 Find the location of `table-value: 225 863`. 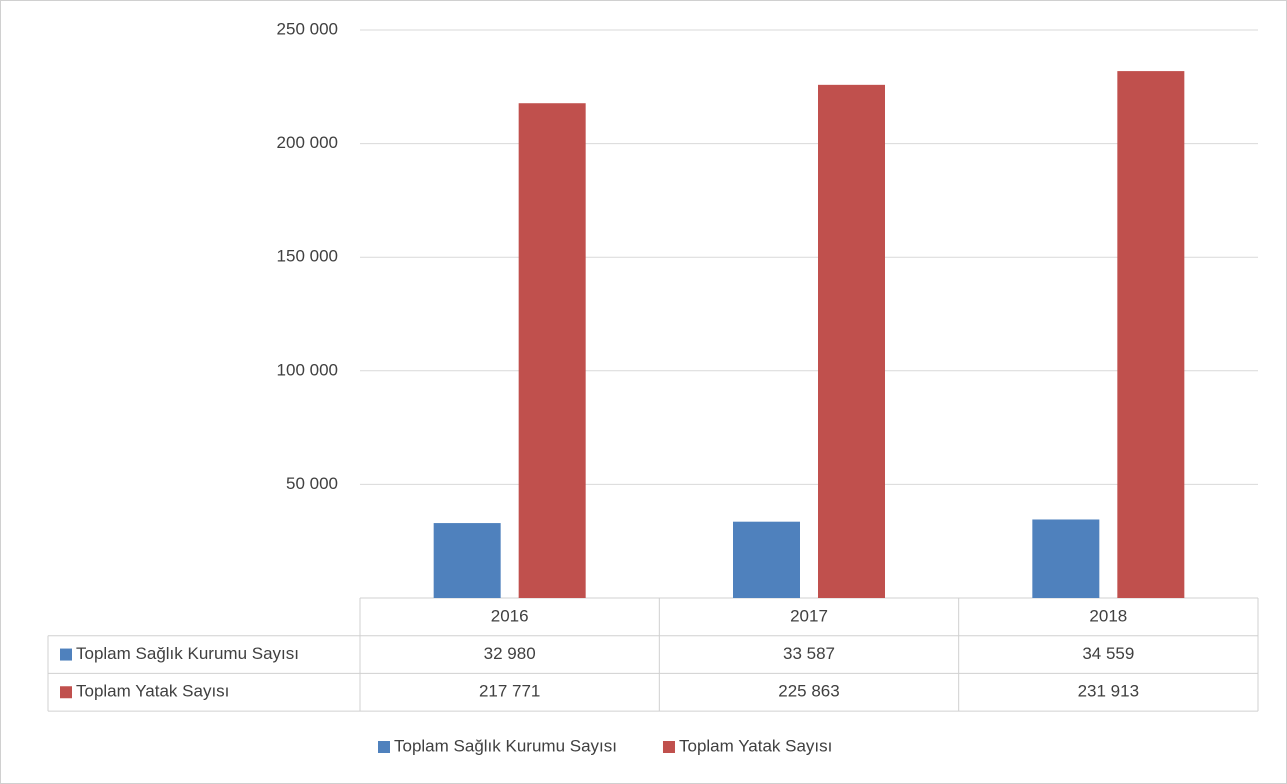

table-value: 225 863 is located at coordinates (808, 691).